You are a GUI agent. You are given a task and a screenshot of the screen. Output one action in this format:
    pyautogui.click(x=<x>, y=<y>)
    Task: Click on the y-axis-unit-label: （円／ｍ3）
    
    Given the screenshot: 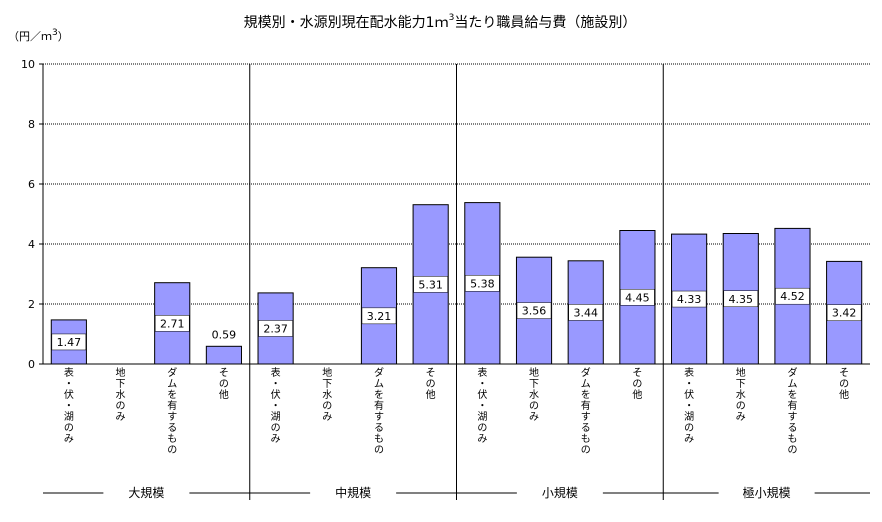 What is the action you would take?
    pyautogui.click(x=38, y=35)
    